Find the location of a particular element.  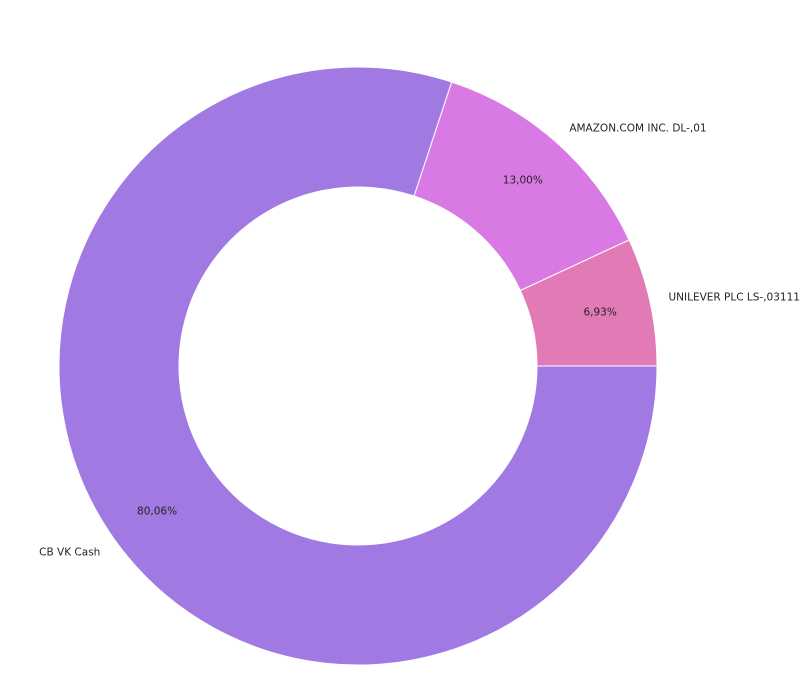

category-label: CB VK Cash is located at coordinates (69, 552).